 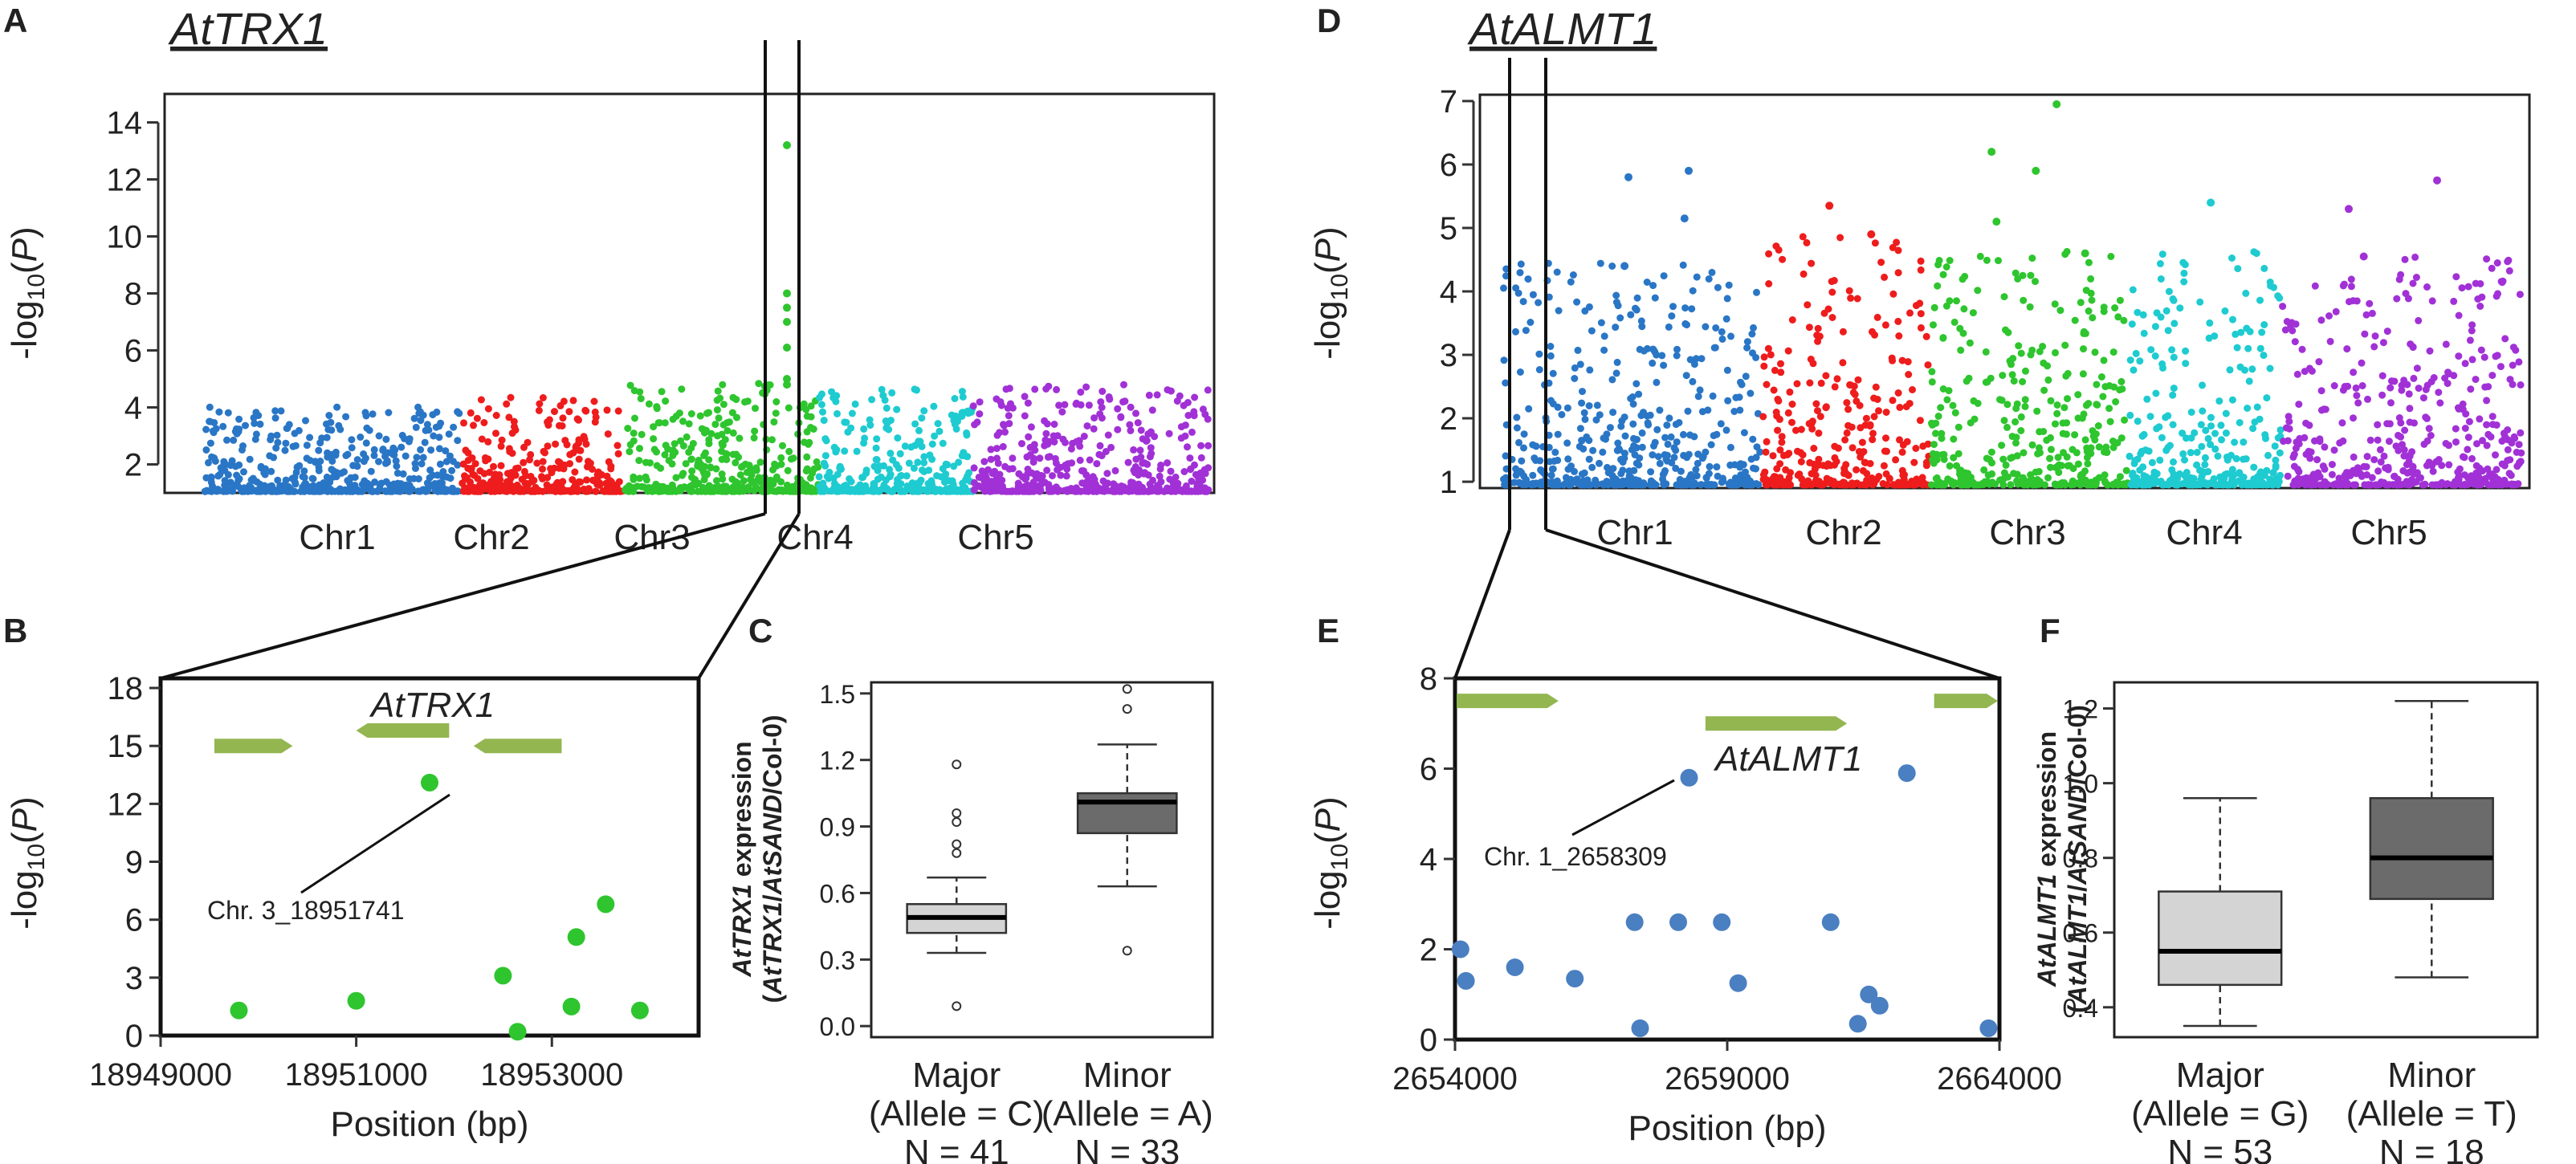 I want to click on y-tick-label: 1.2, so click(x=2080, y=709).